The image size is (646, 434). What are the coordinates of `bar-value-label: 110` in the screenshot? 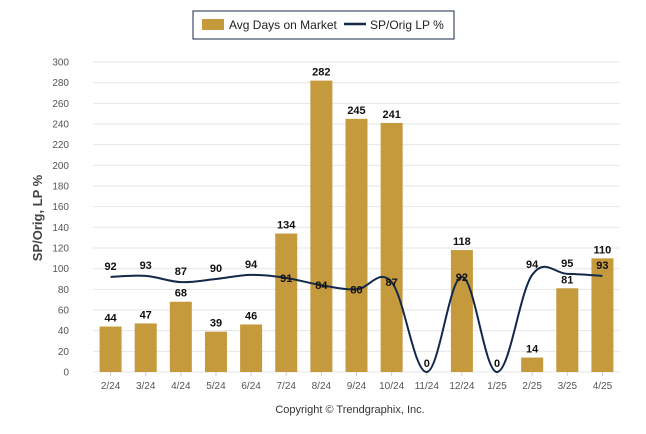 It's located at (603, 250).